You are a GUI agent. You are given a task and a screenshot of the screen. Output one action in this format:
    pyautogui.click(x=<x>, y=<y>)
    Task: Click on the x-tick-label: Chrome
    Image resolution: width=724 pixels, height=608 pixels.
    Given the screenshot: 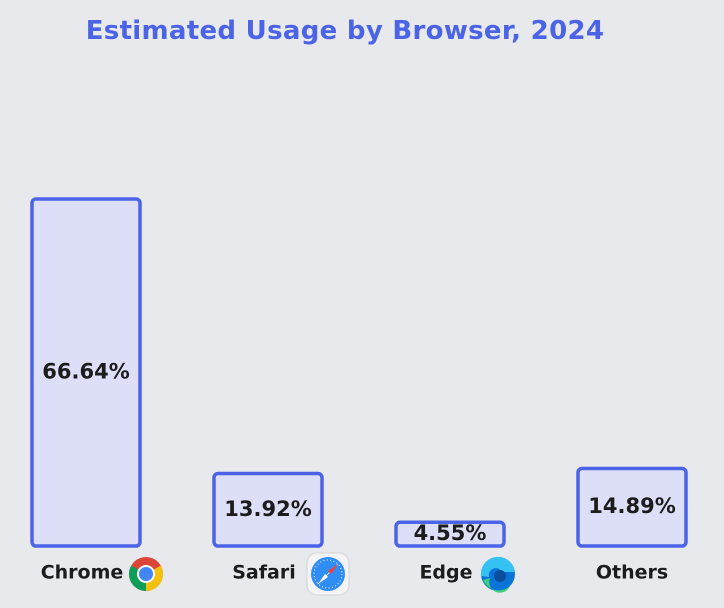 What is the action you would take?
    pyautogui.click(x=82, y=573)
    